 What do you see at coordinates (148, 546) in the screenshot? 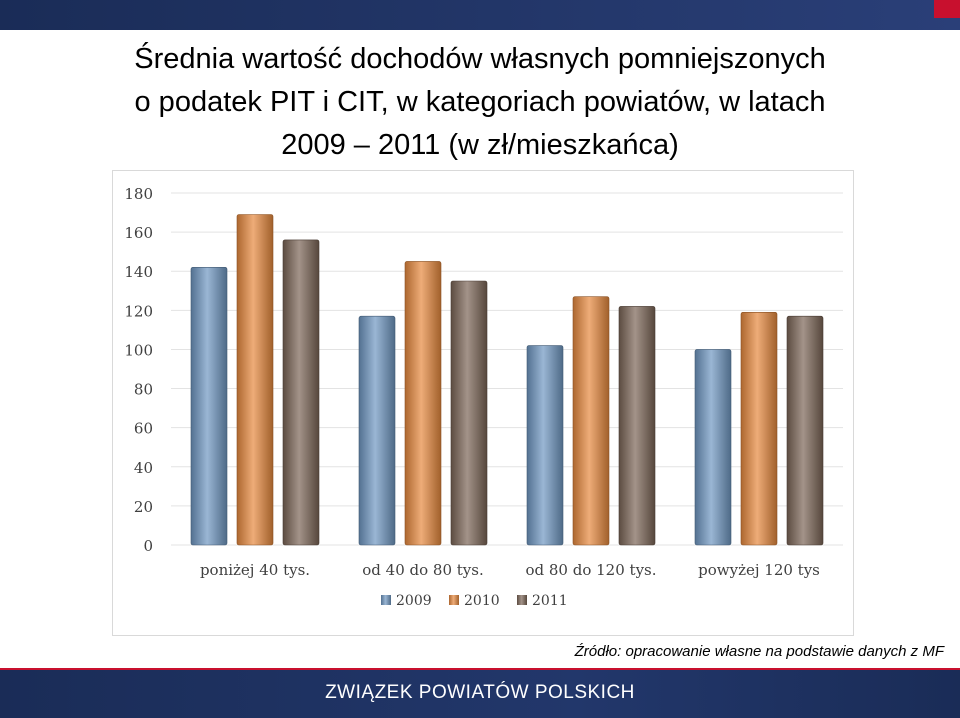
I see `y-tick-label: 0` at bounding box center [148, 546].